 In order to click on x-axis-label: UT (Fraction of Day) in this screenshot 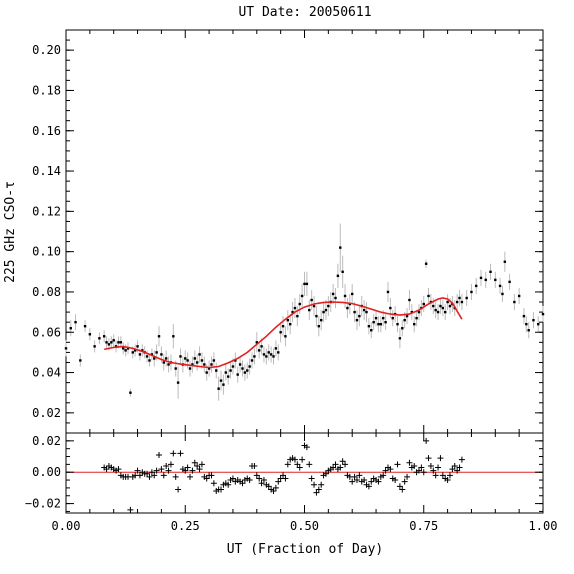, I will do `click(305, 549)`.